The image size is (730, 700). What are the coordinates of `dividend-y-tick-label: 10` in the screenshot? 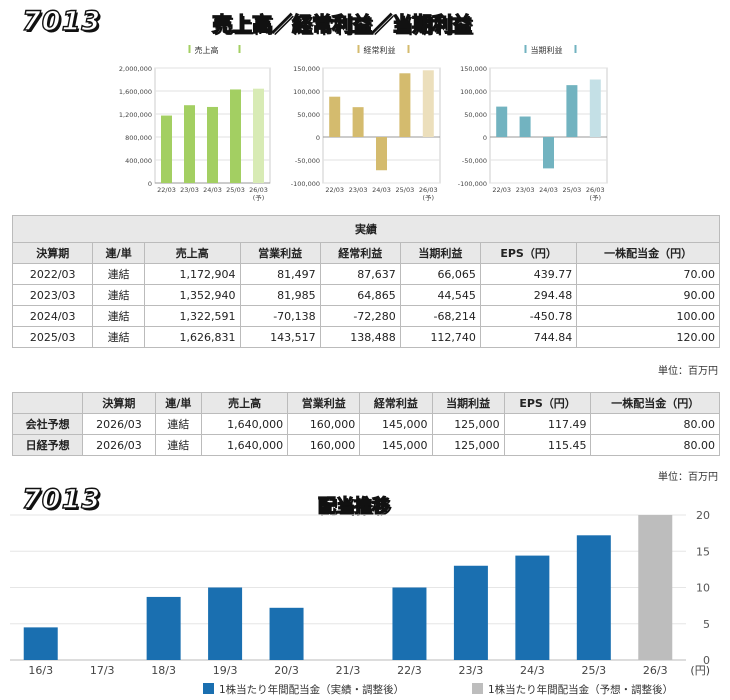 It's located at (703, 588).